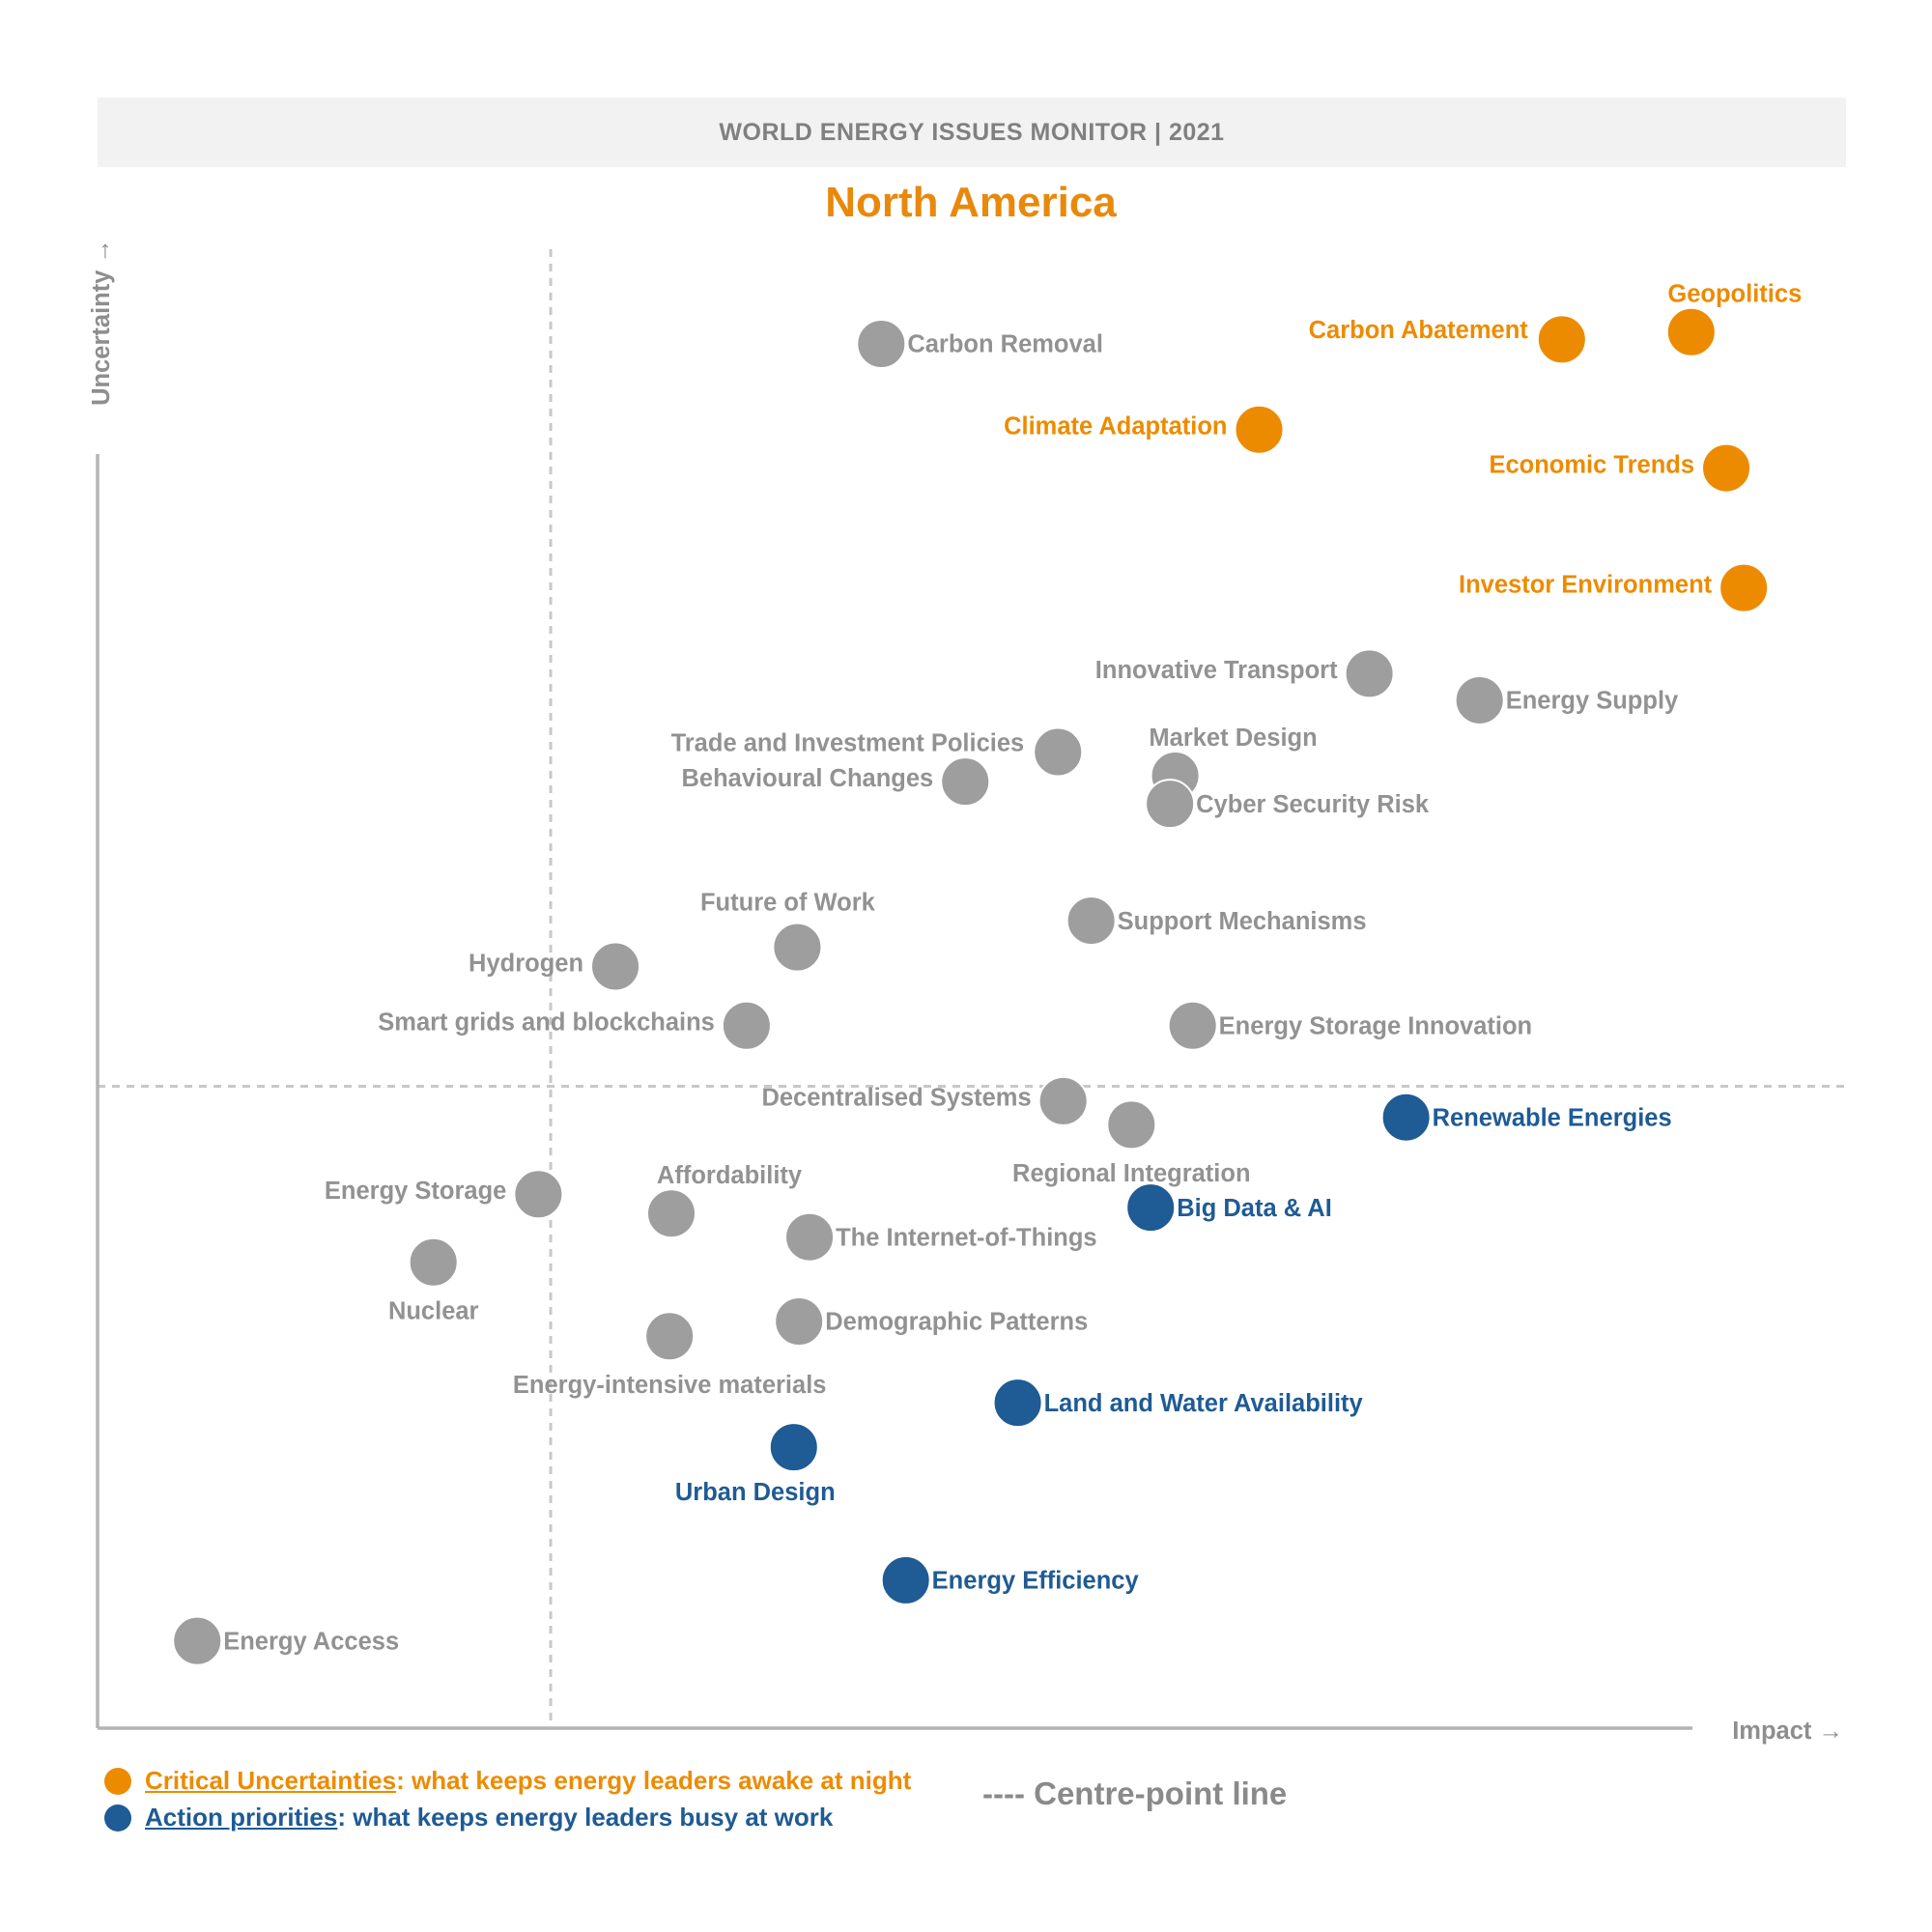 This screenshot has height=1932, width=1932. What do you see at coordinates (972, 132) in the screenshot?
I see `report-banner: WORLD ENERGY ISSUES MONITOR | 2021` at bounding box center [972, 132].